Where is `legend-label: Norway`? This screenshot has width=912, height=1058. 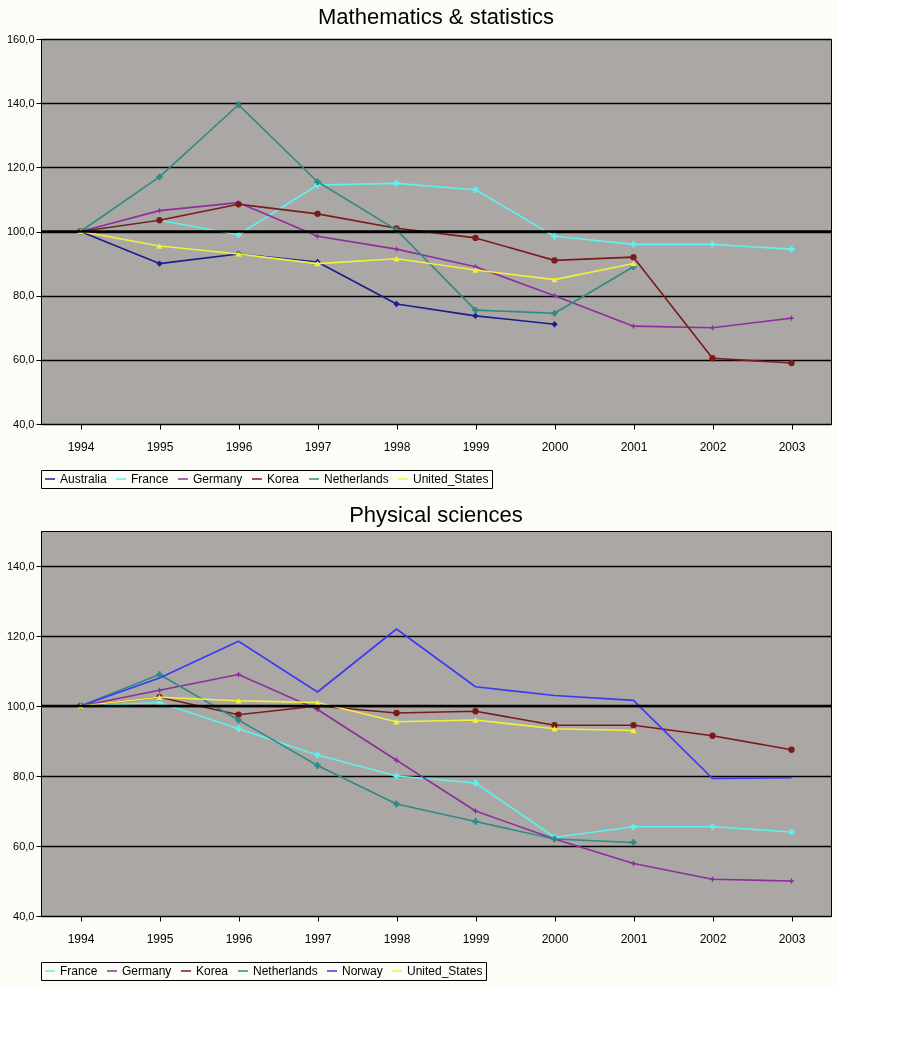
legend-label: Norway is located at coordinates (362, 971).